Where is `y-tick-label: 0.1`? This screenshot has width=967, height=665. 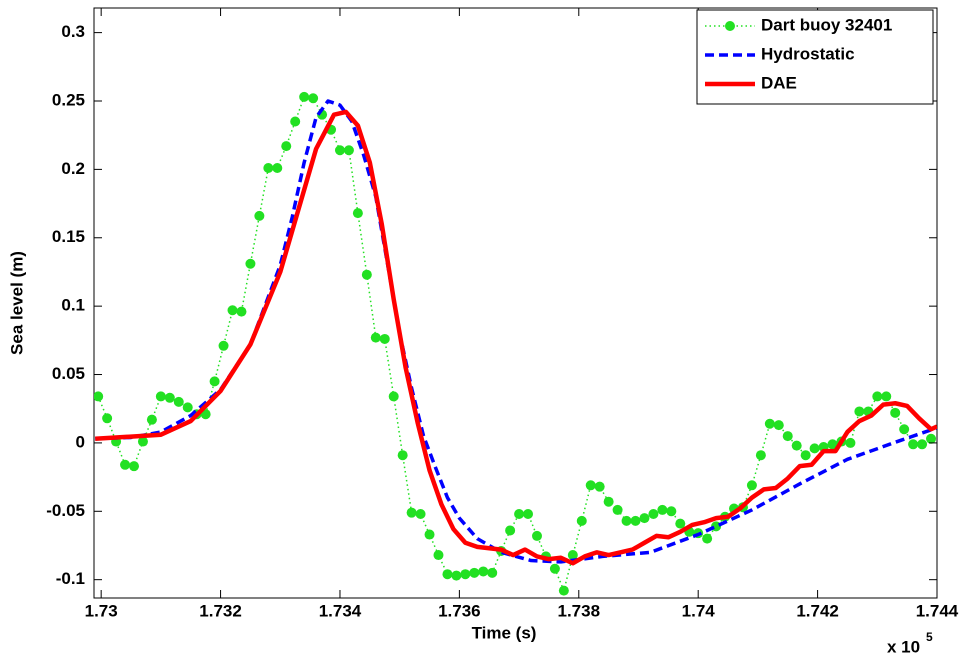
y-tick-label: 0.1 is located at coordinates (73, 305).